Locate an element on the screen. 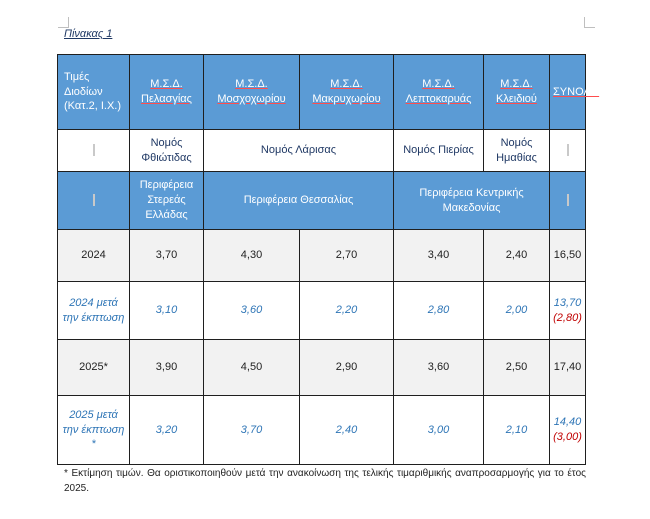 The height and width of the screenshot is (519, 650). total-value: 14,40 is located at coordinates (567, 422).